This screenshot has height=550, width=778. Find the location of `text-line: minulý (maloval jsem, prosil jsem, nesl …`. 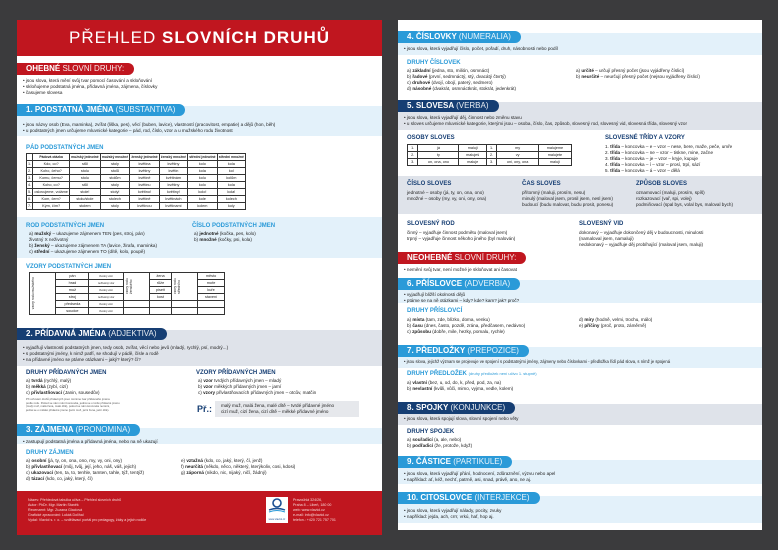

text-line: minulý (maloval jsem, prosil jsem, nesl … is located at coordinates (567, 198).